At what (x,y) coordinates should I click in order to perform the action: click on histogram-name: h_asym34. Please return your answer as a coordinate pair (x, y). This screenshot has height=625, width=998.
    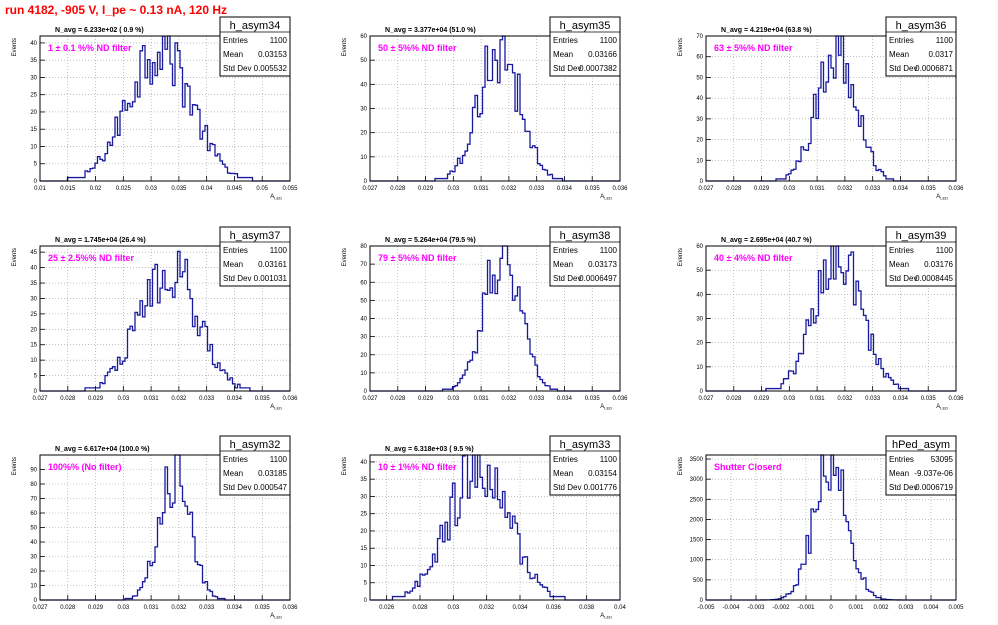
    Looking at the image, I should click on (255, 26).